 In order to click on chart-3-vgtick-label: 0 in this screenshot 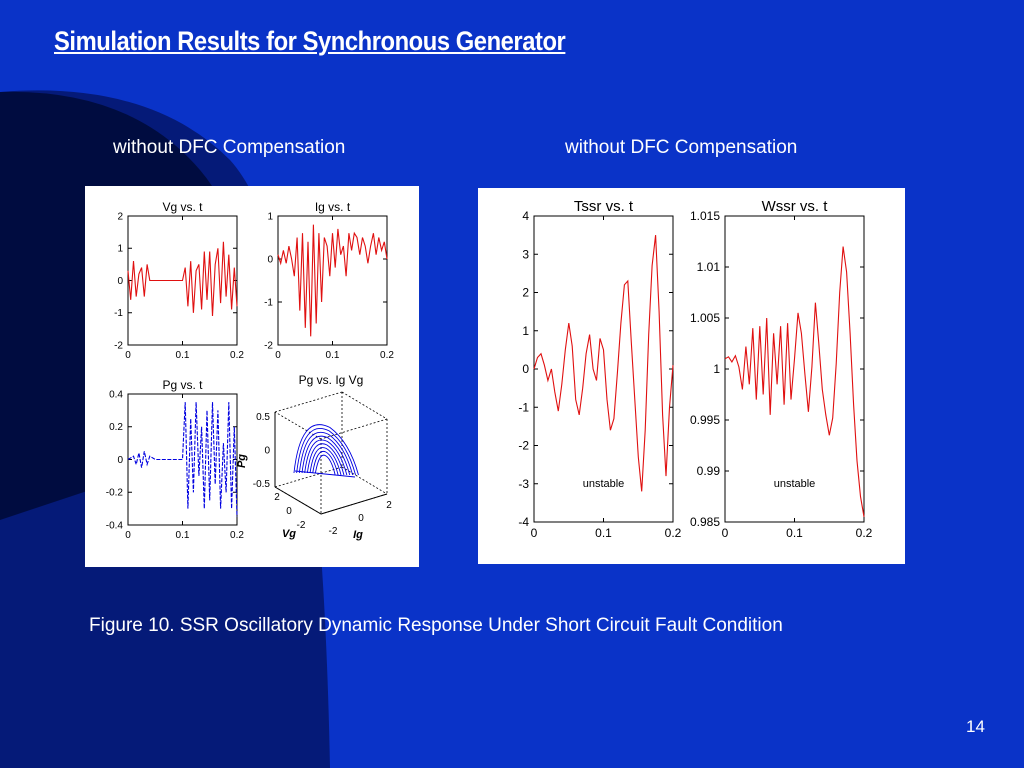, I will do `click(289, 511)`.